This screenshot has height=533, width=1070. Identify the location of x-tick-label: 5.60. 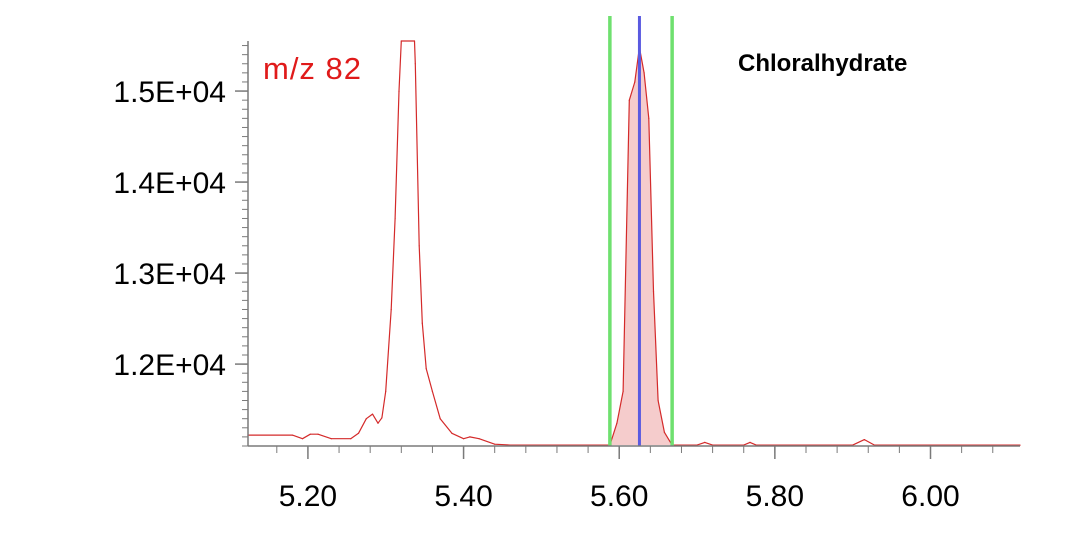
(619, 496).